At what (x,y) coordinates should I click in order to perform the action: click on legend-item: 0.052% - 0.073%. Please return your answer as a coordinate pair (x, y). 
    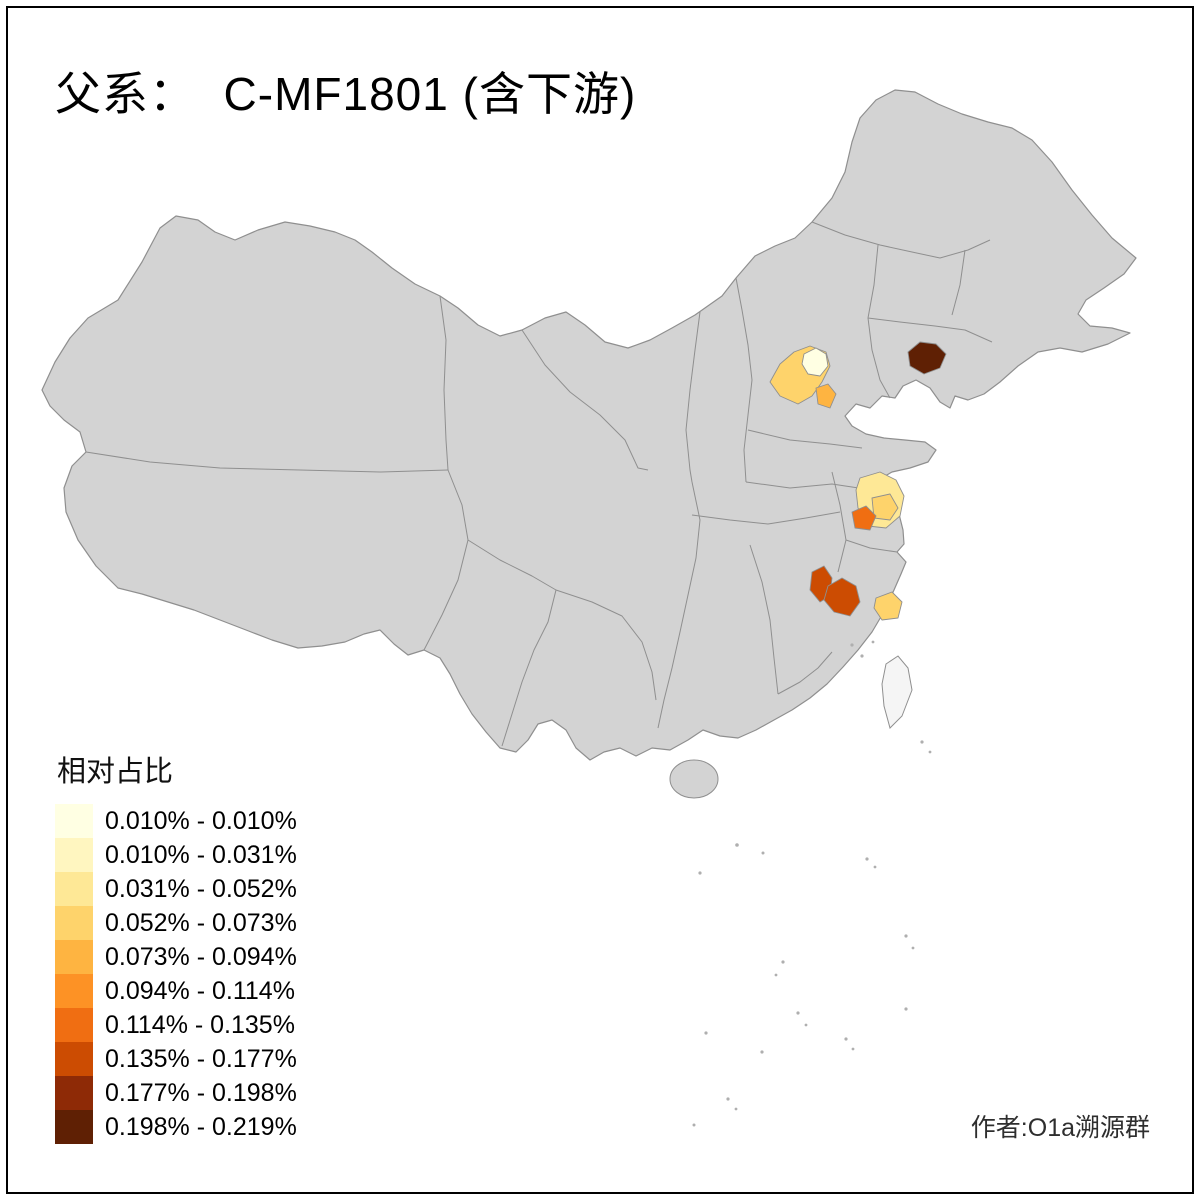
    Looking at the image, I should click on (176, 923).